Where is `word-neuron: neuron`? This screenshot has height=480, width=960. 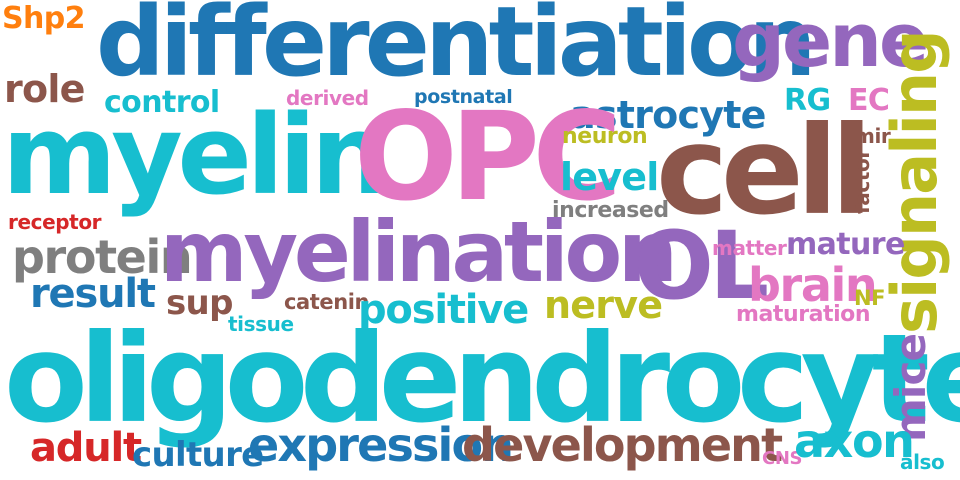 word-neuron: neuron is located at coordinates (605, 136).